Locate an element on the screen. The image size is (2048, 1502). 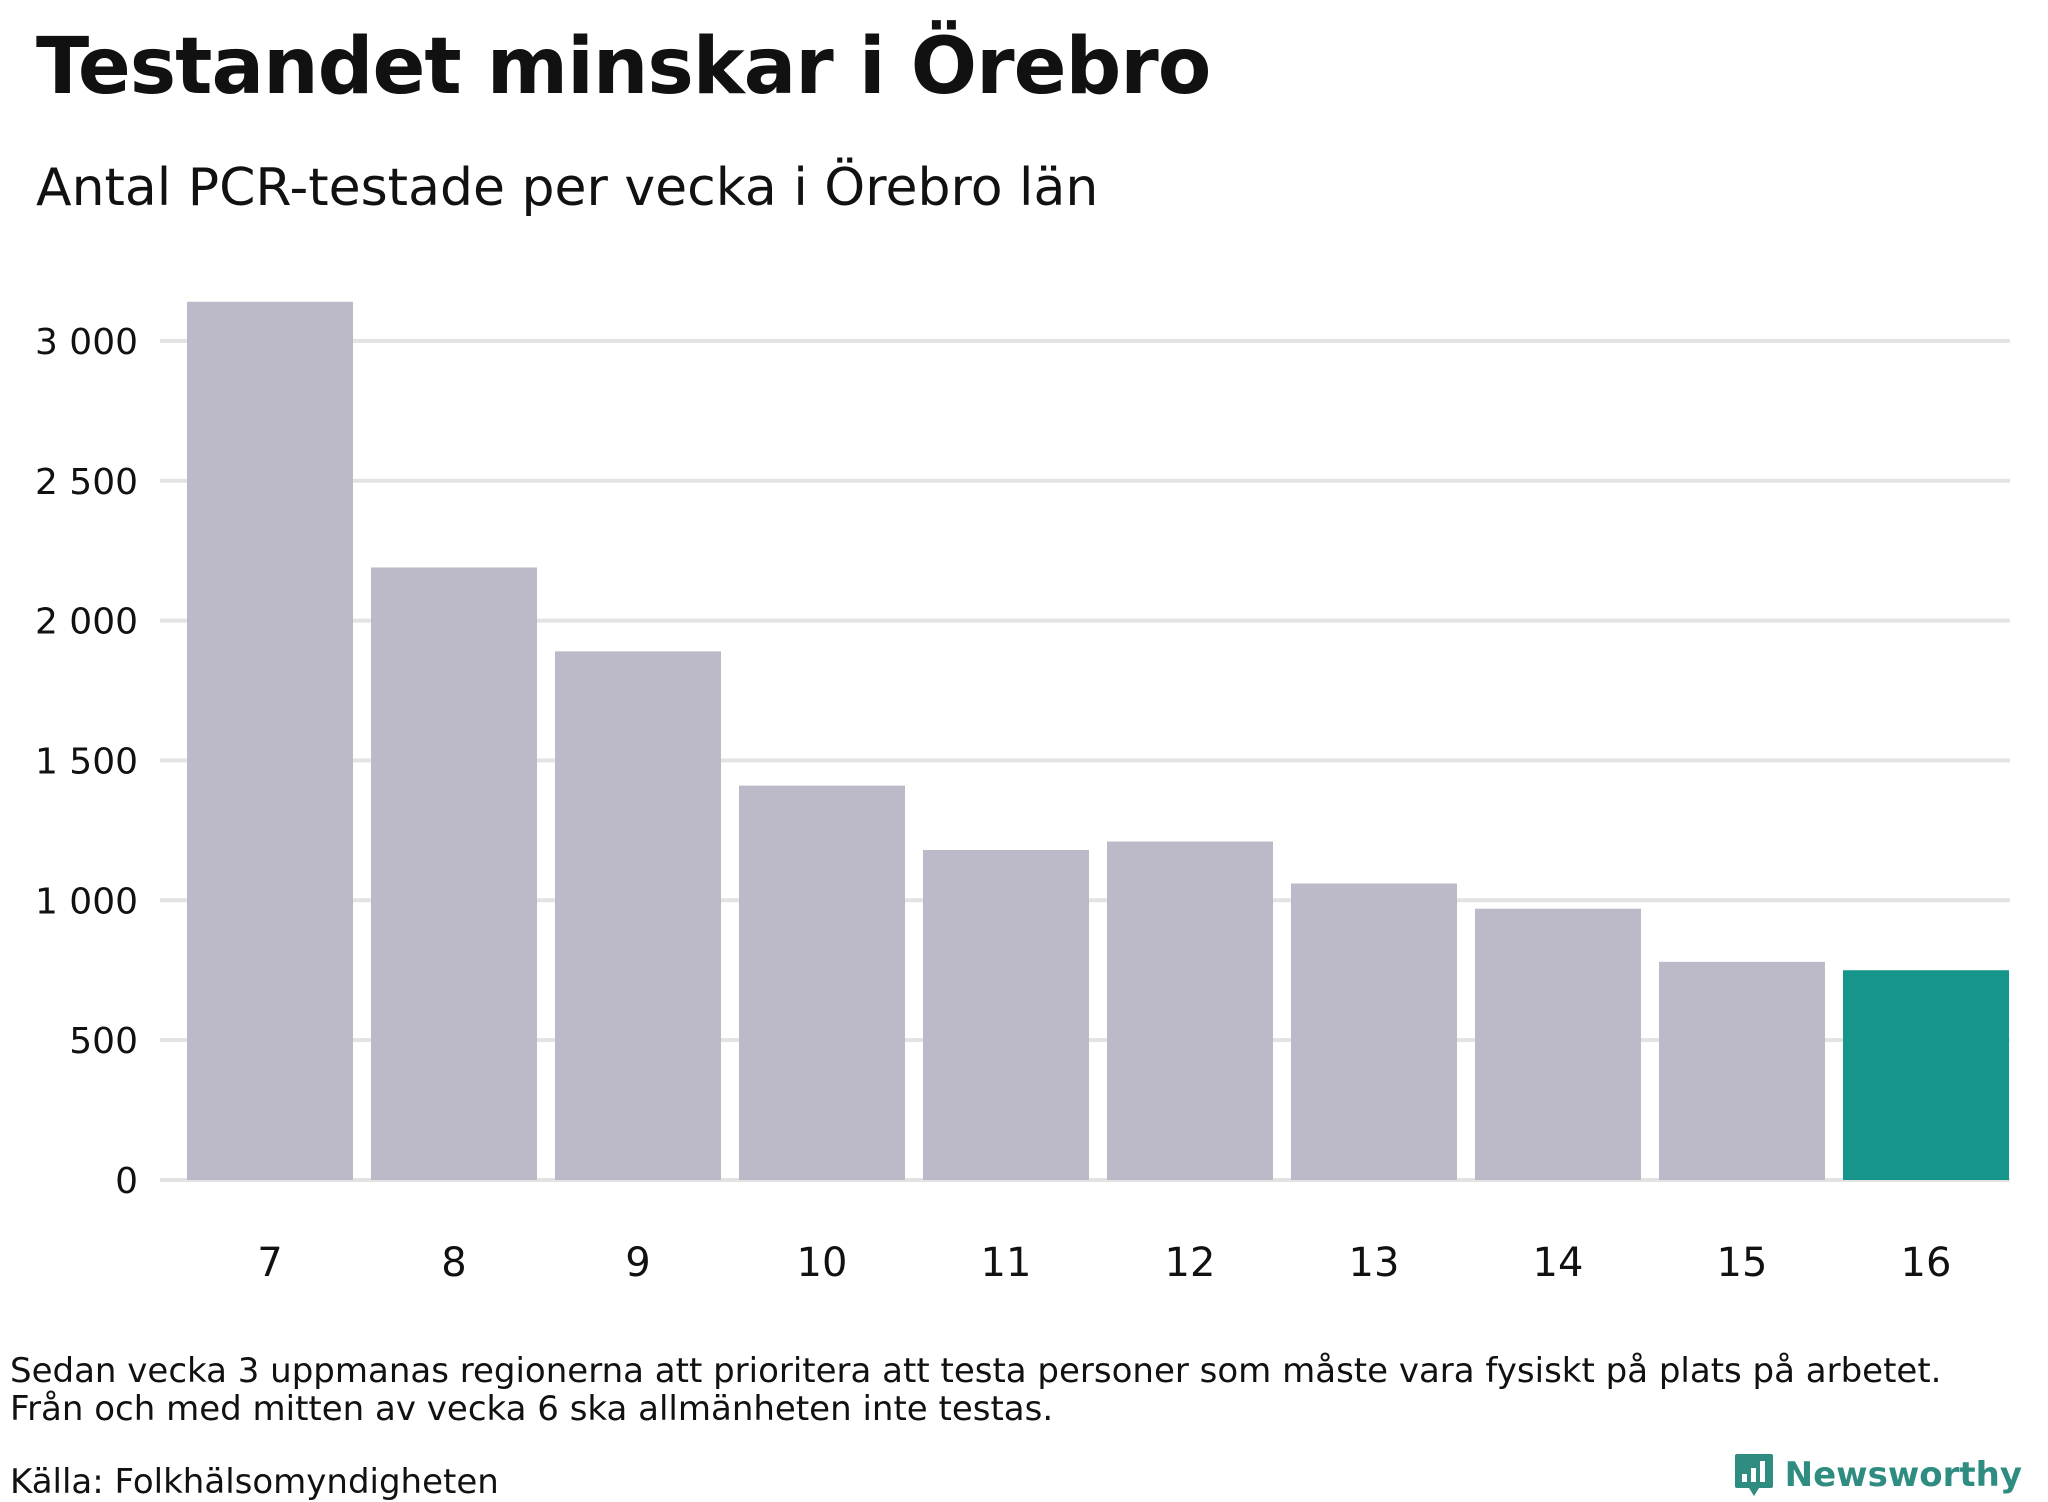
y-tick-label: 500 is located at coordinates (103, 1041).